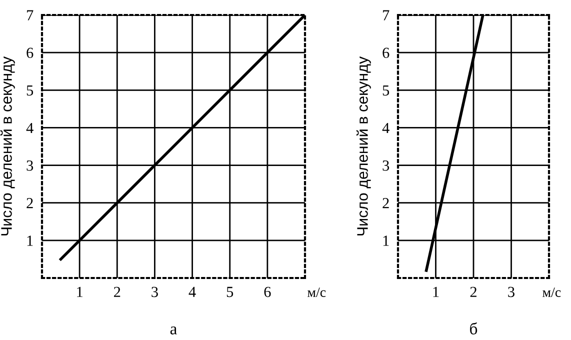 The height and width of the screenshot is (340, 571). Describe the element at coordinates (267, 292) in the screenshot. I see `x-tick-label: 6` at that location.